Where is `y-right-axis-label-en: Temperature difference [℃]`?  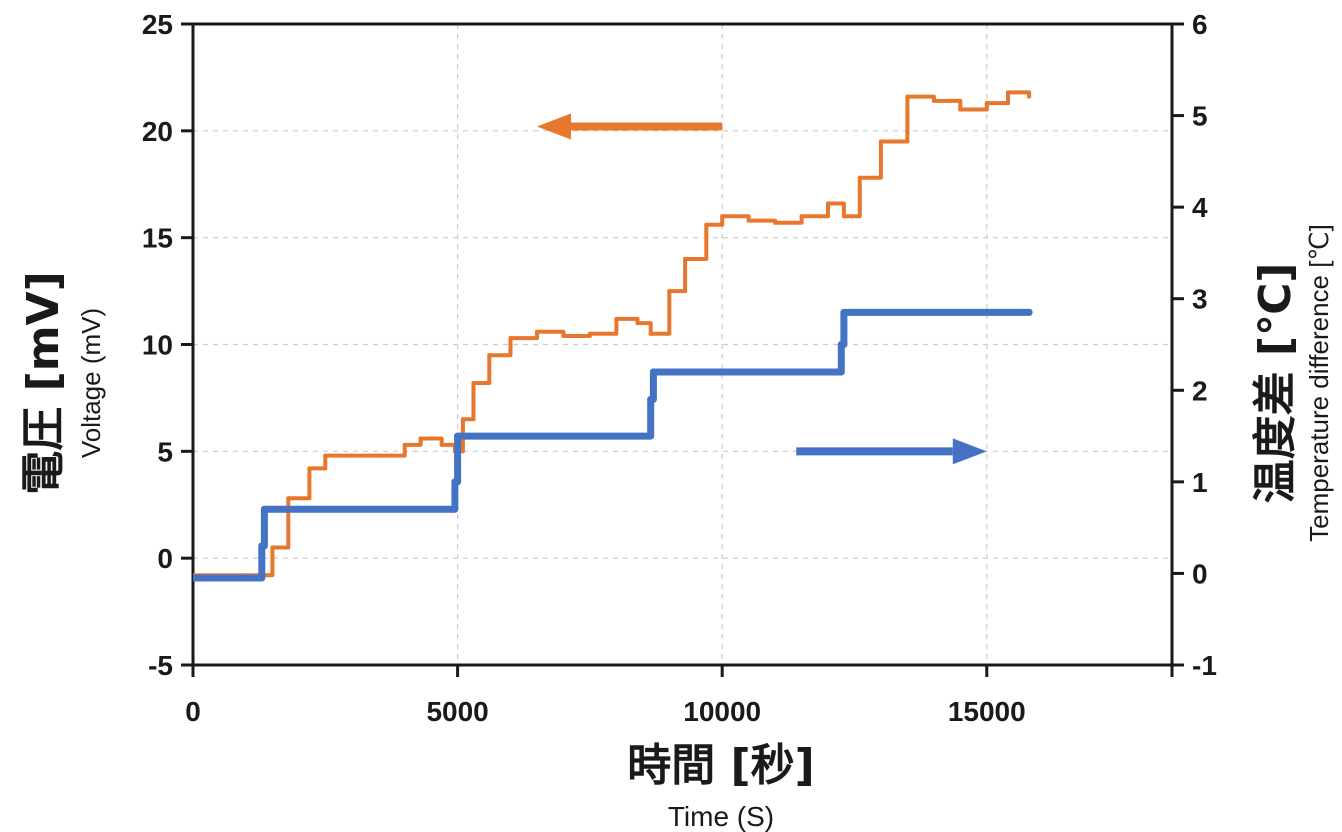 y-right-axis-label-en: Temperature difference [℃] is located at coordinates (1319, 383).